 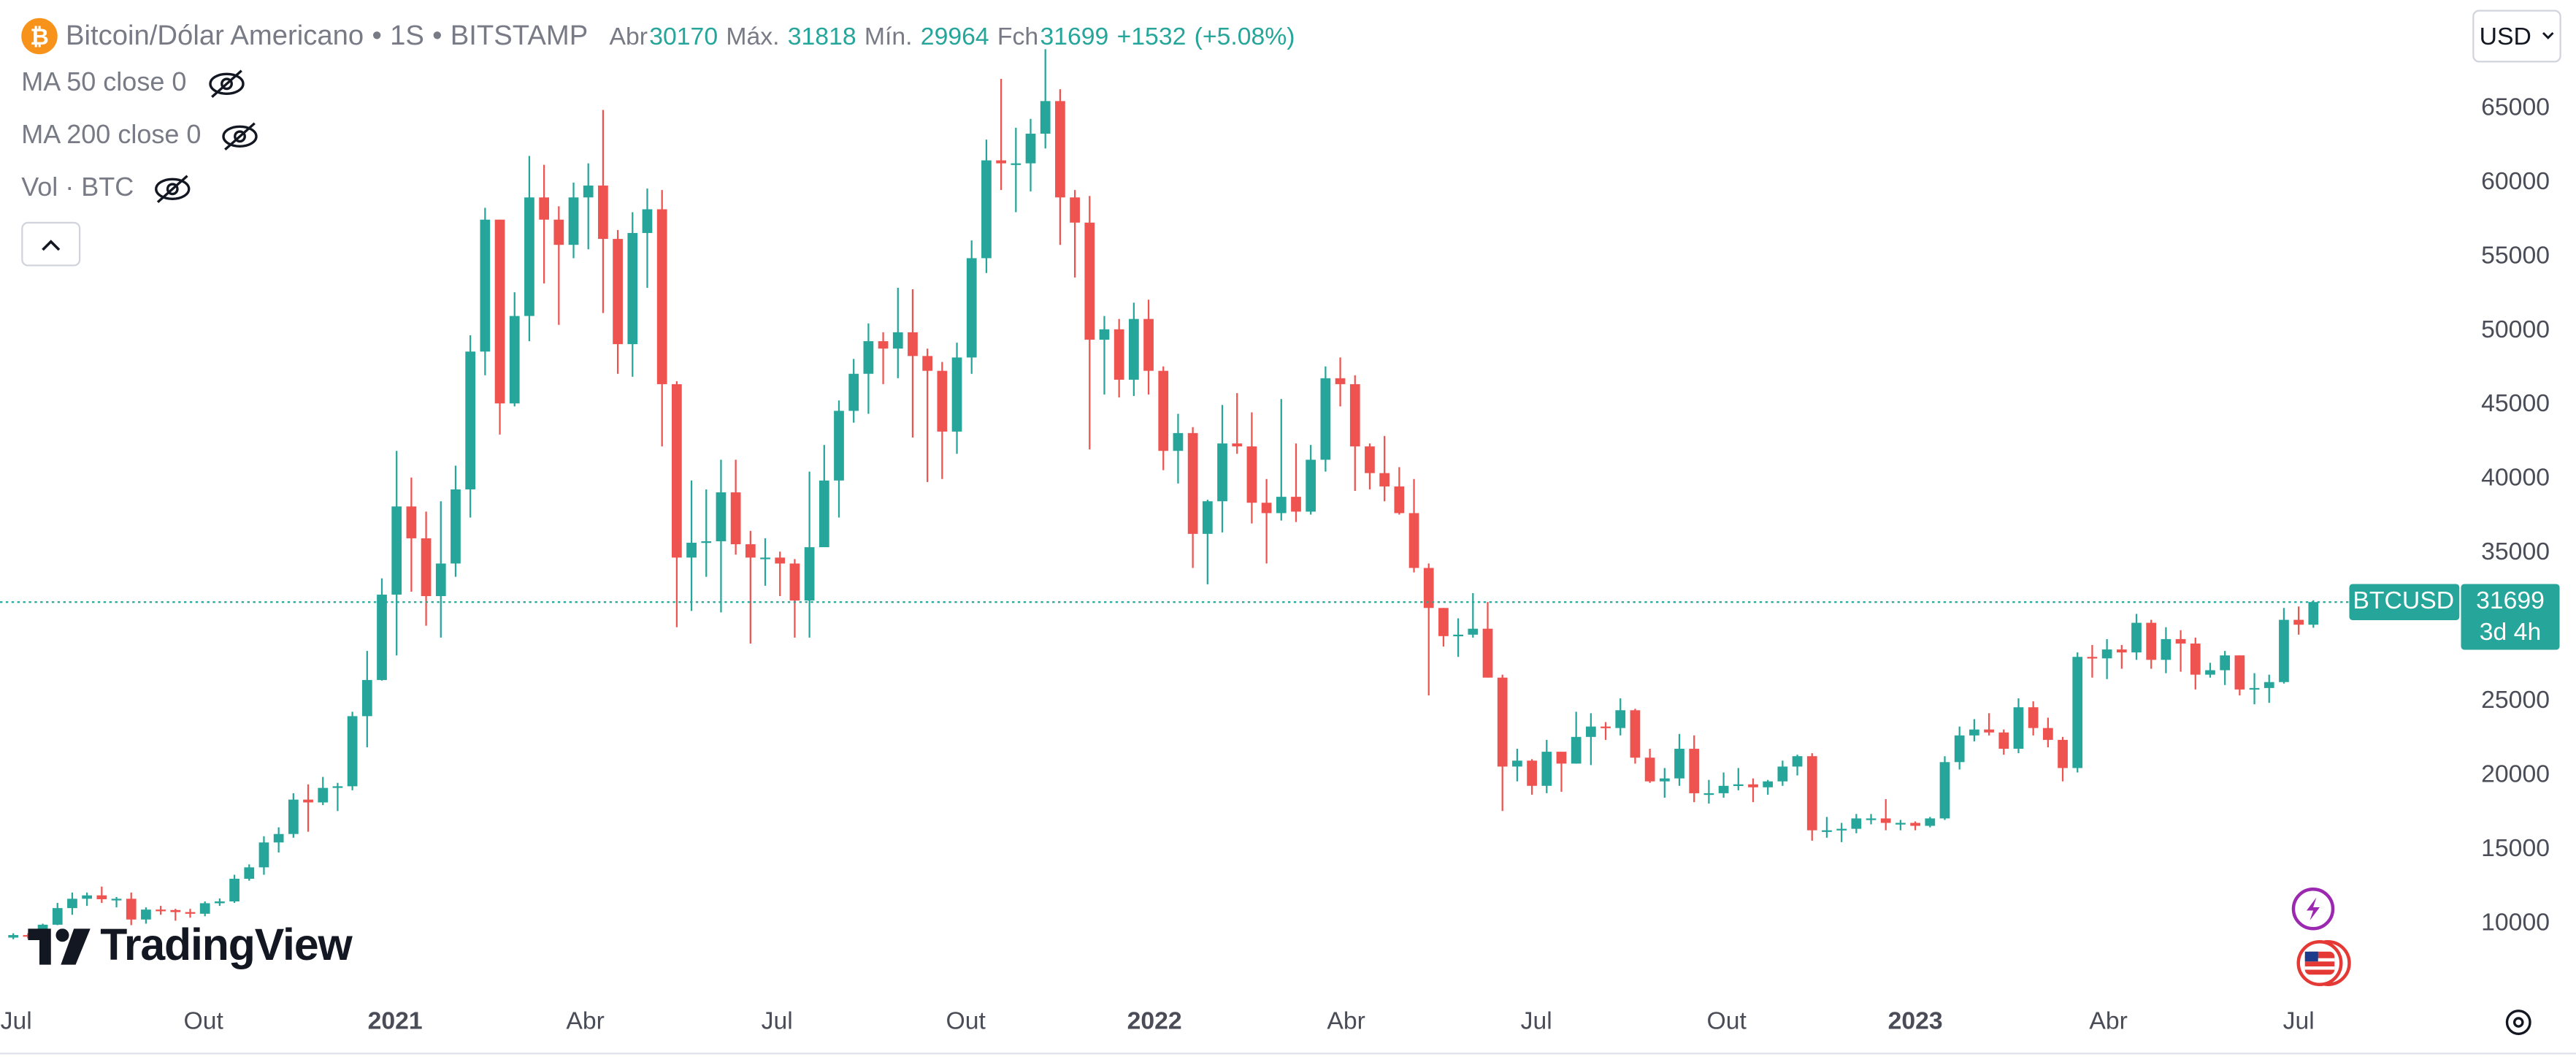 I want to click on low-value: 29964, so click(x=954, y=36).